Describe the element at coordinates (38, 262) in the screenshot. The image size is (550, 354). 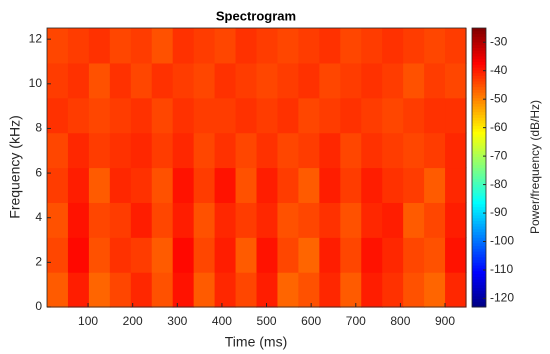
I see `y-tick-label: 2` at that location.